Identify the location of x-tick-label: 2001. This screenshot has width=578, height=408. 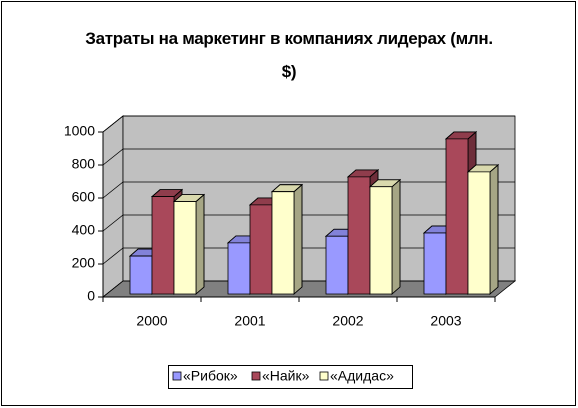
(249, 321).